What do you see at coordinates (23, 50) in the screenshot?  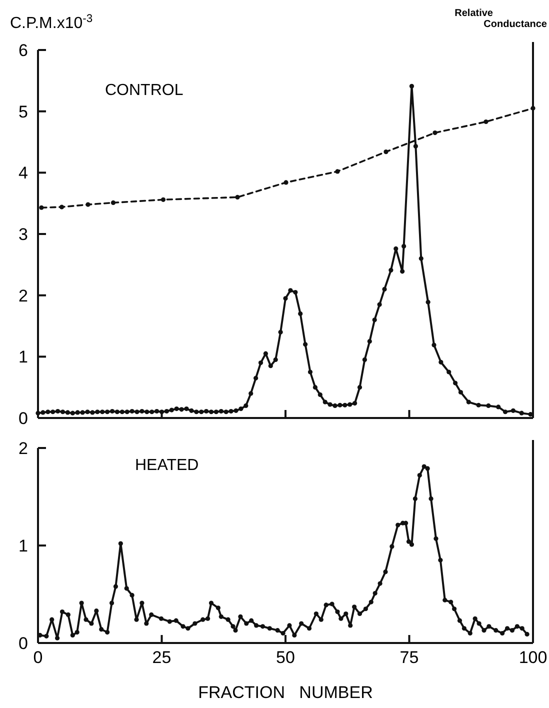 I see `y-tick-label: 6` at bounding box center [23, 50].